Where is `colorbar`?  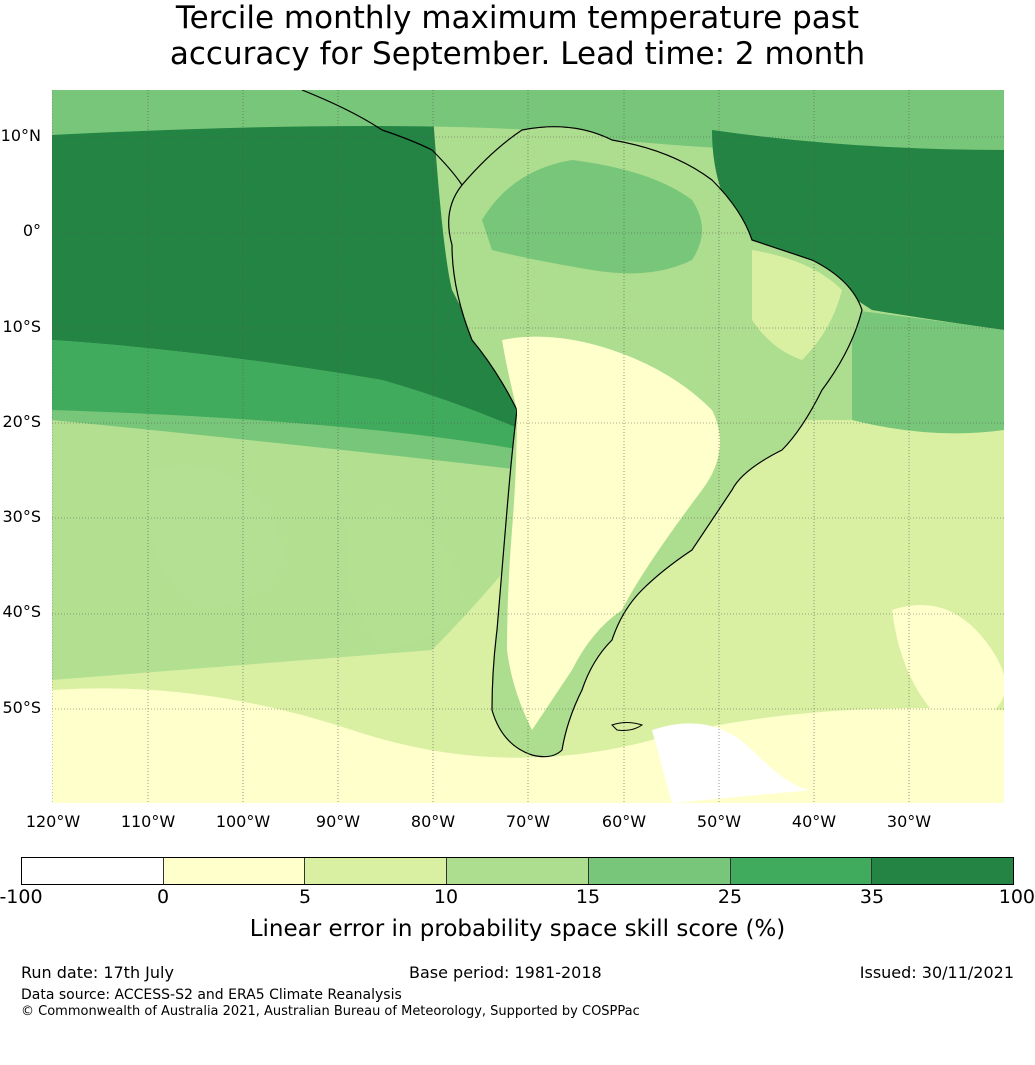
colorbar is located at coordinates (517, 871).